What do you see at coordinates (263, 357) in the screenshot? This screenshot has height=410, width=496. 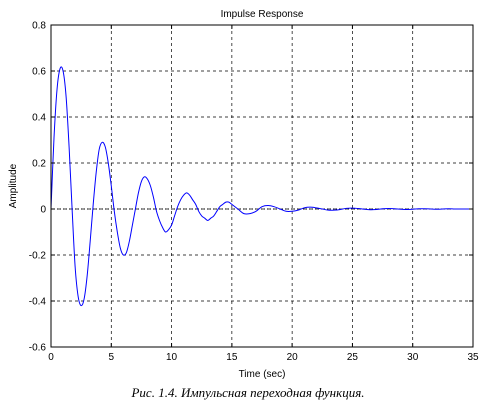 I see `x-tick-labels: 0 5 10 15 20 25 30 35` at bounding box center [263, 357].